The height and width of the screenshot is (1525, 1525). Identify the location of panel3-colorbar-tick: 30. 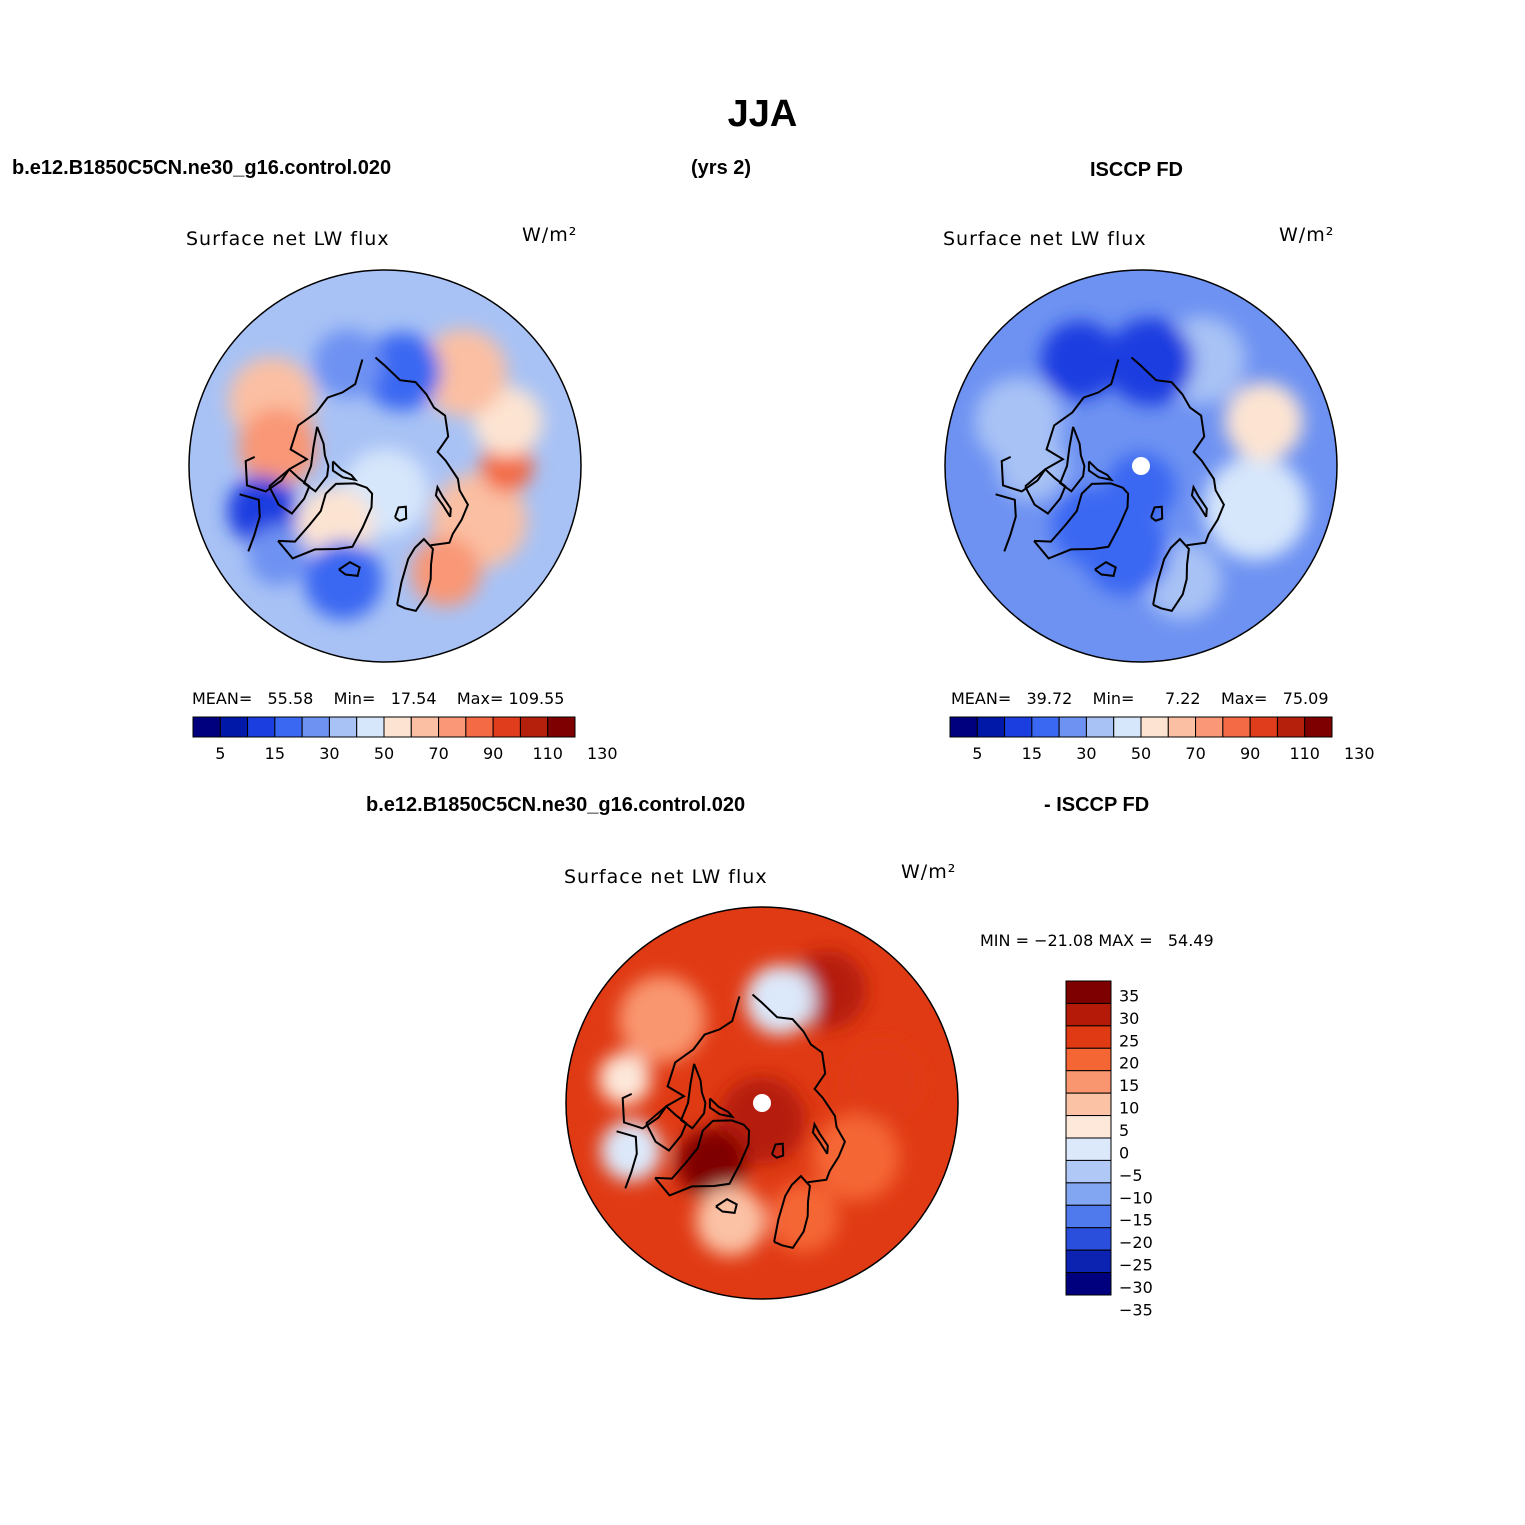
(1129, 1018).